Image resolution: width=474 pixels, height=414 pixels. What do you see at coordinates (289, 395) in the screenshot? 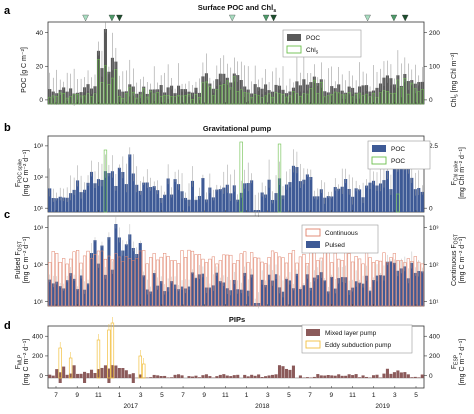
I see `x-ticklabel-11: 5` at bounding box center [289, 395].